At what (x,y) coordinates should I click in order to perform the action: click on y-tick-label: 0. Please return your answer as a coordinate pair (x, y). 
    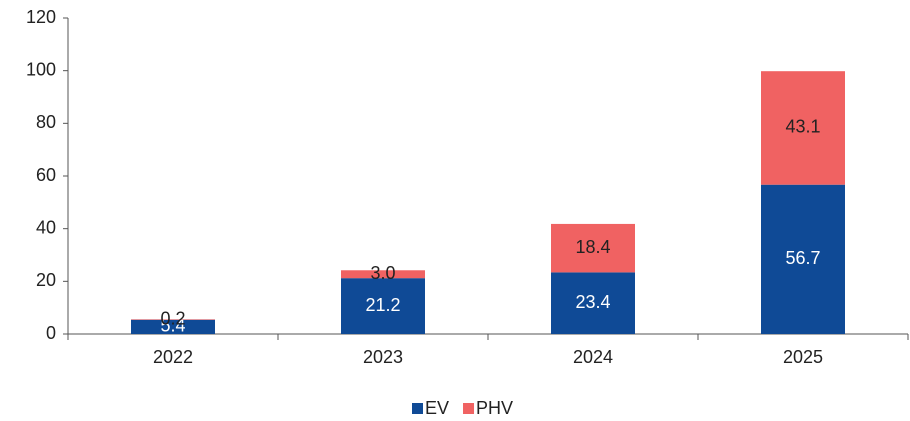
    Looking at the image, I should click on (51, 333).